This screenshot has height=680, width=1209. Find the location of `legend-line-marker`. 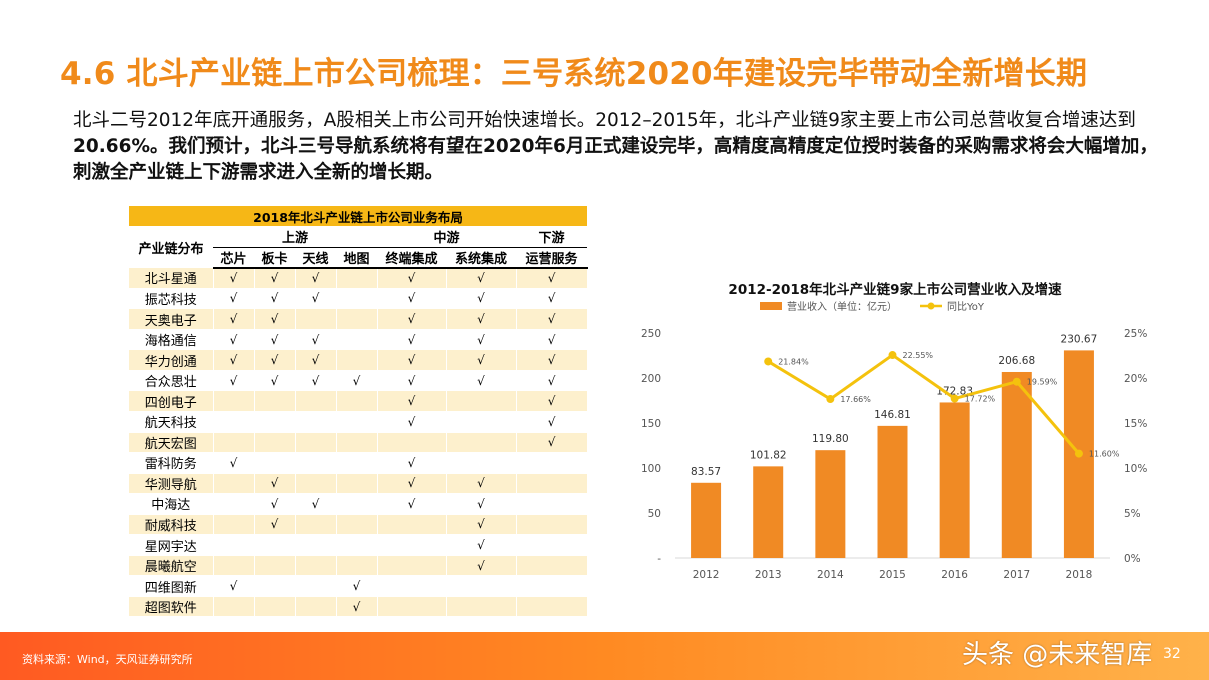

legend-line-marker is located at coordinates (931, 306).